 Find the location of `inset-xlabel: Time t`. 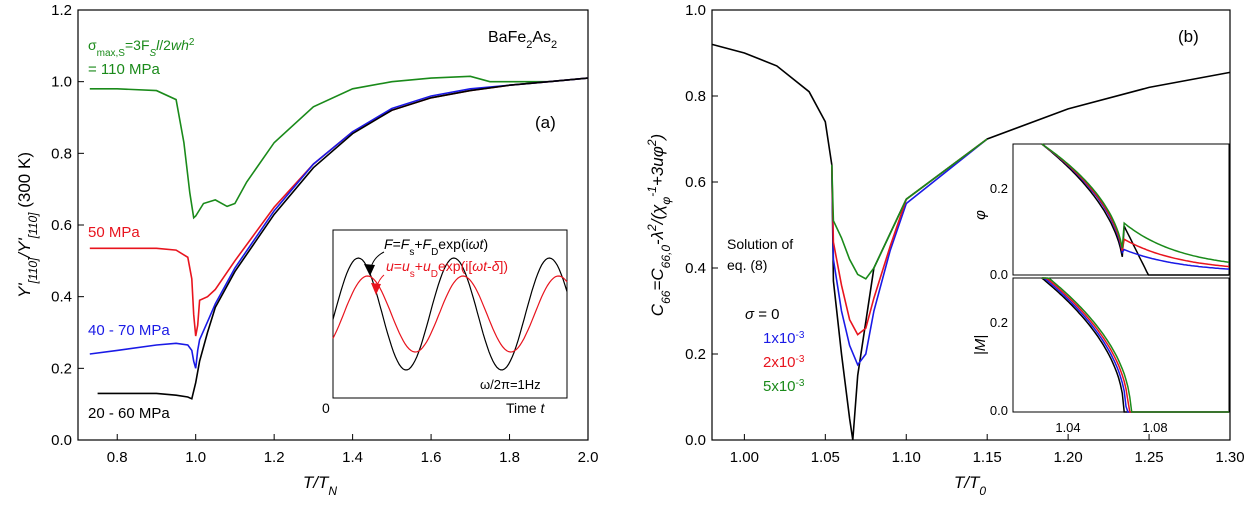

inset-xlabel: Time t is located at coordinates (525, 408).